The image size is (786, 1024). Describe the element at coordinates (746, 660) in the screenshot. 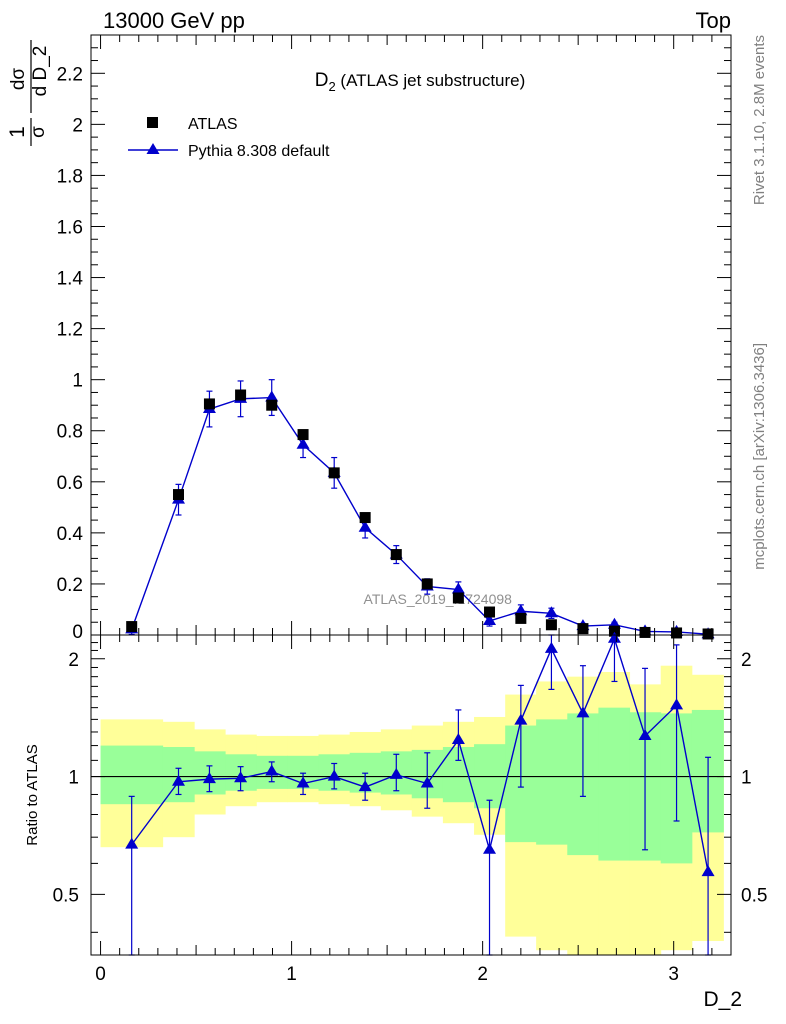

I see `ratio-y-tick-label-right: 2` at that location.